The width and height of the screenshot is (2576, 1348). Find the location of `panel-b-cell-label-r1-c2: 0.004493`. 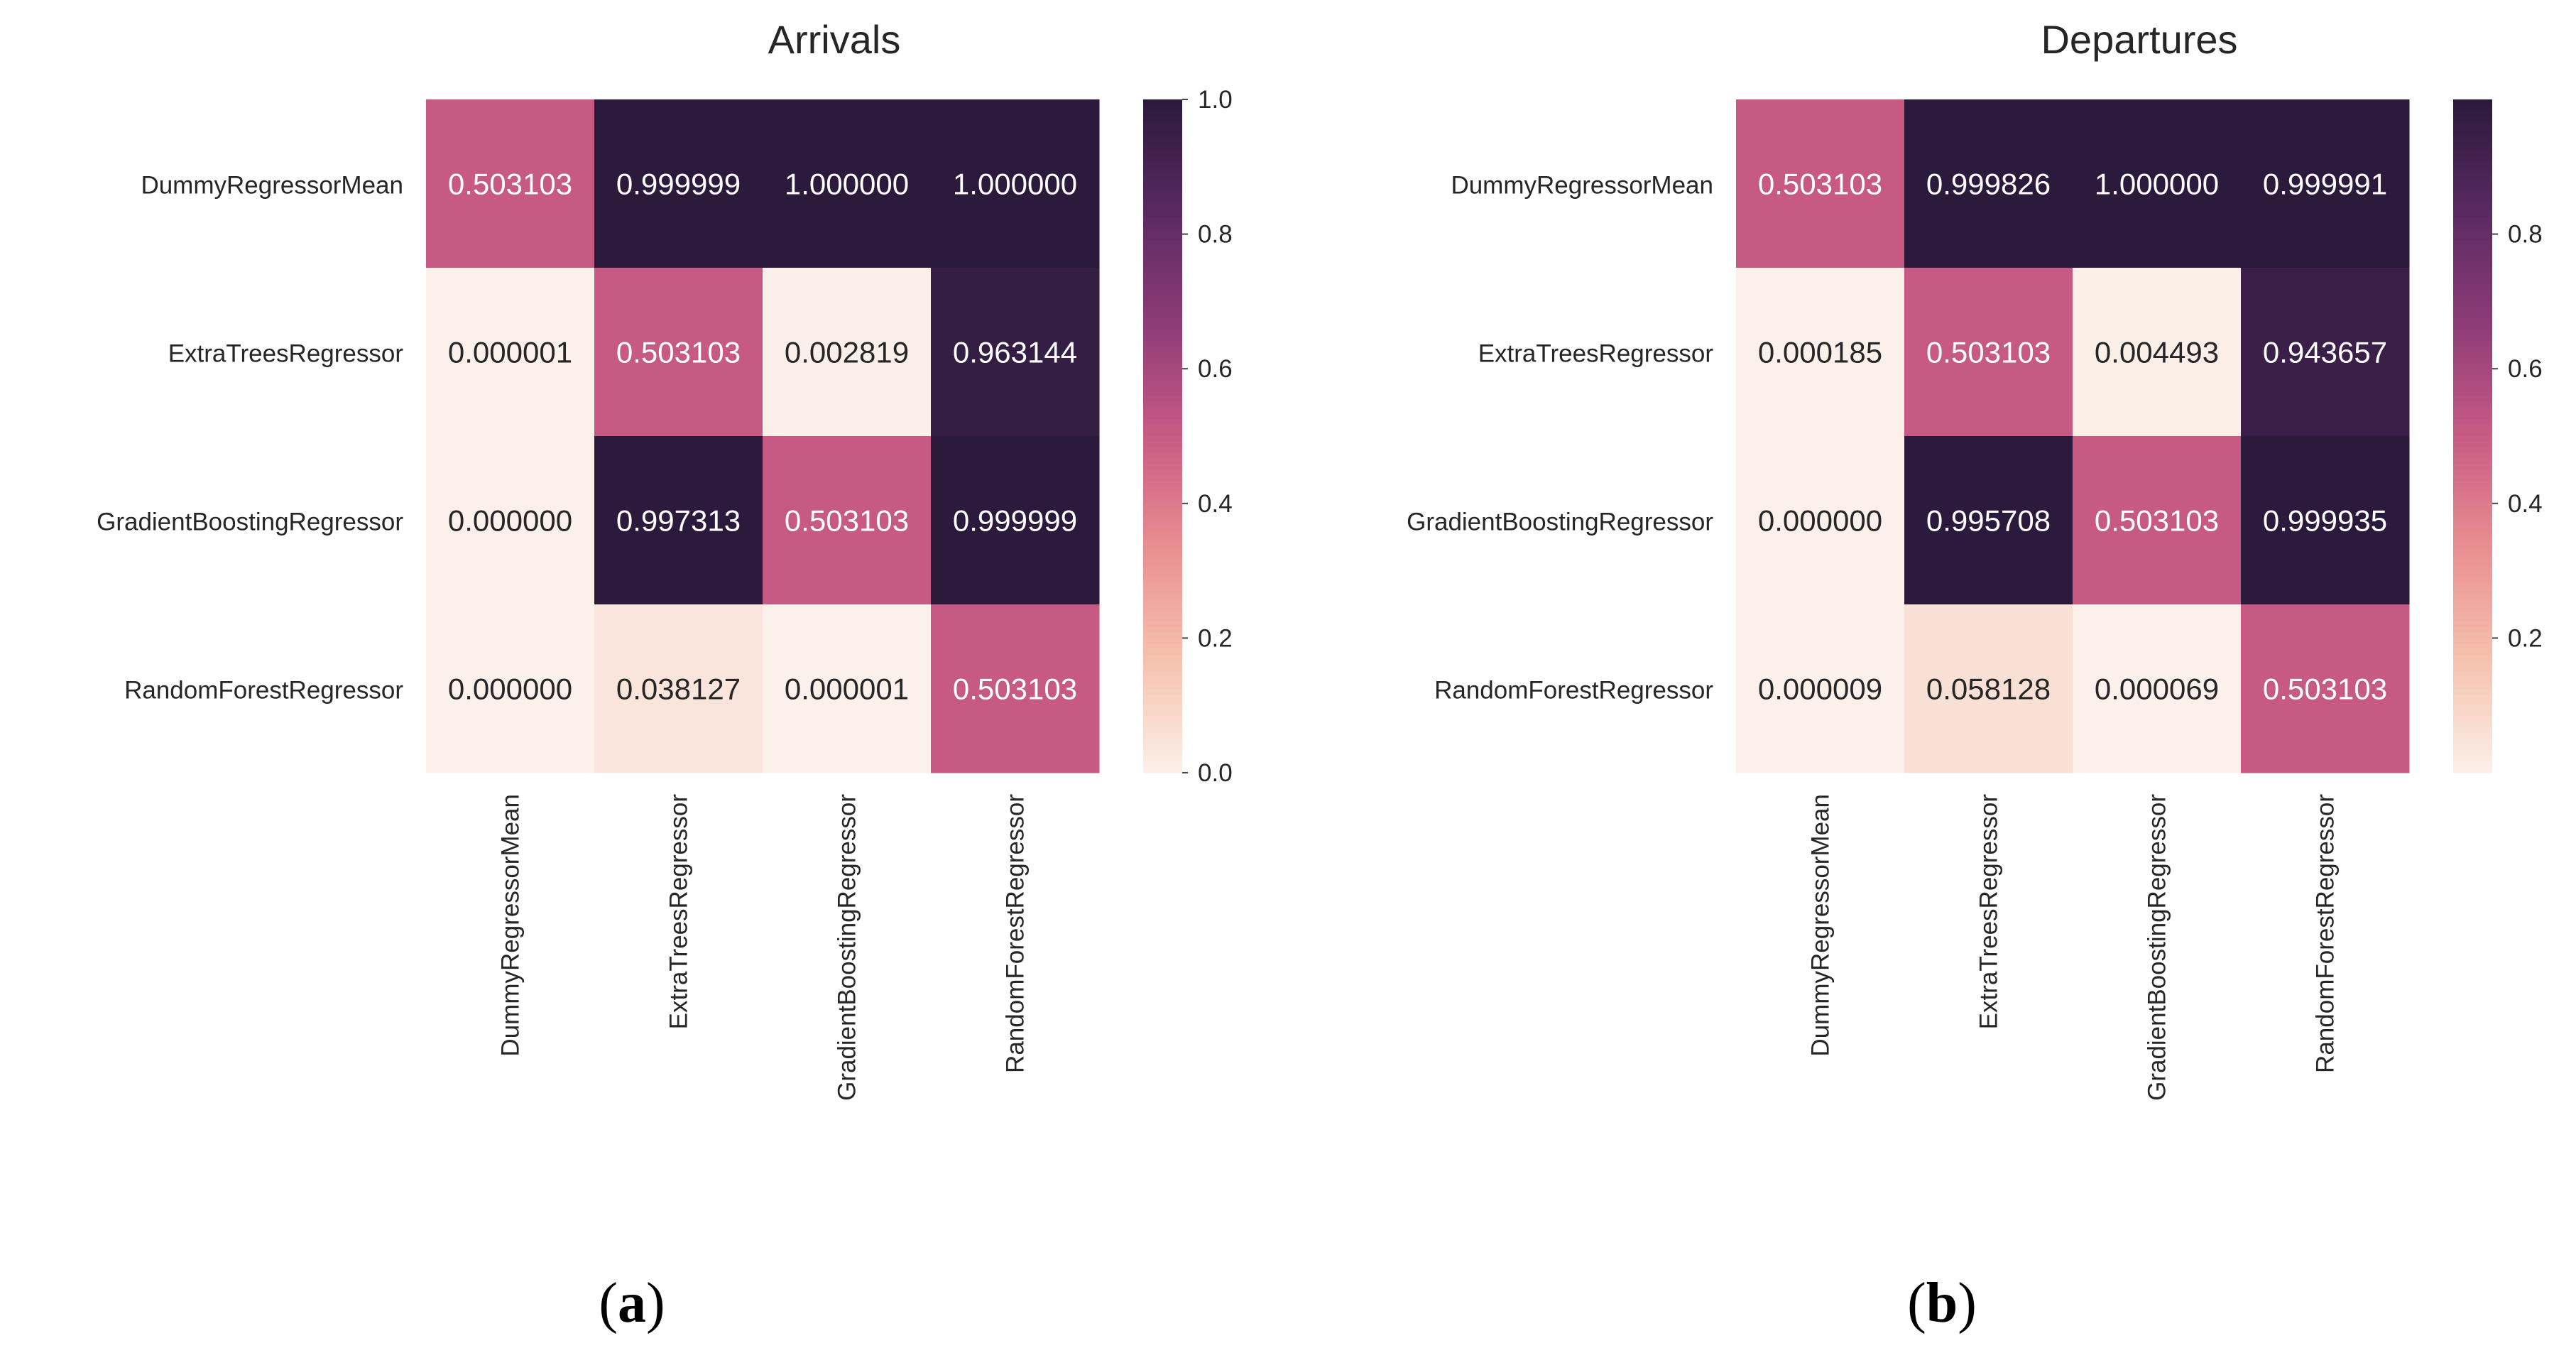

panel-b-cell-label-r1-c2: 0.004493 is located at coordinates (2157, 352).